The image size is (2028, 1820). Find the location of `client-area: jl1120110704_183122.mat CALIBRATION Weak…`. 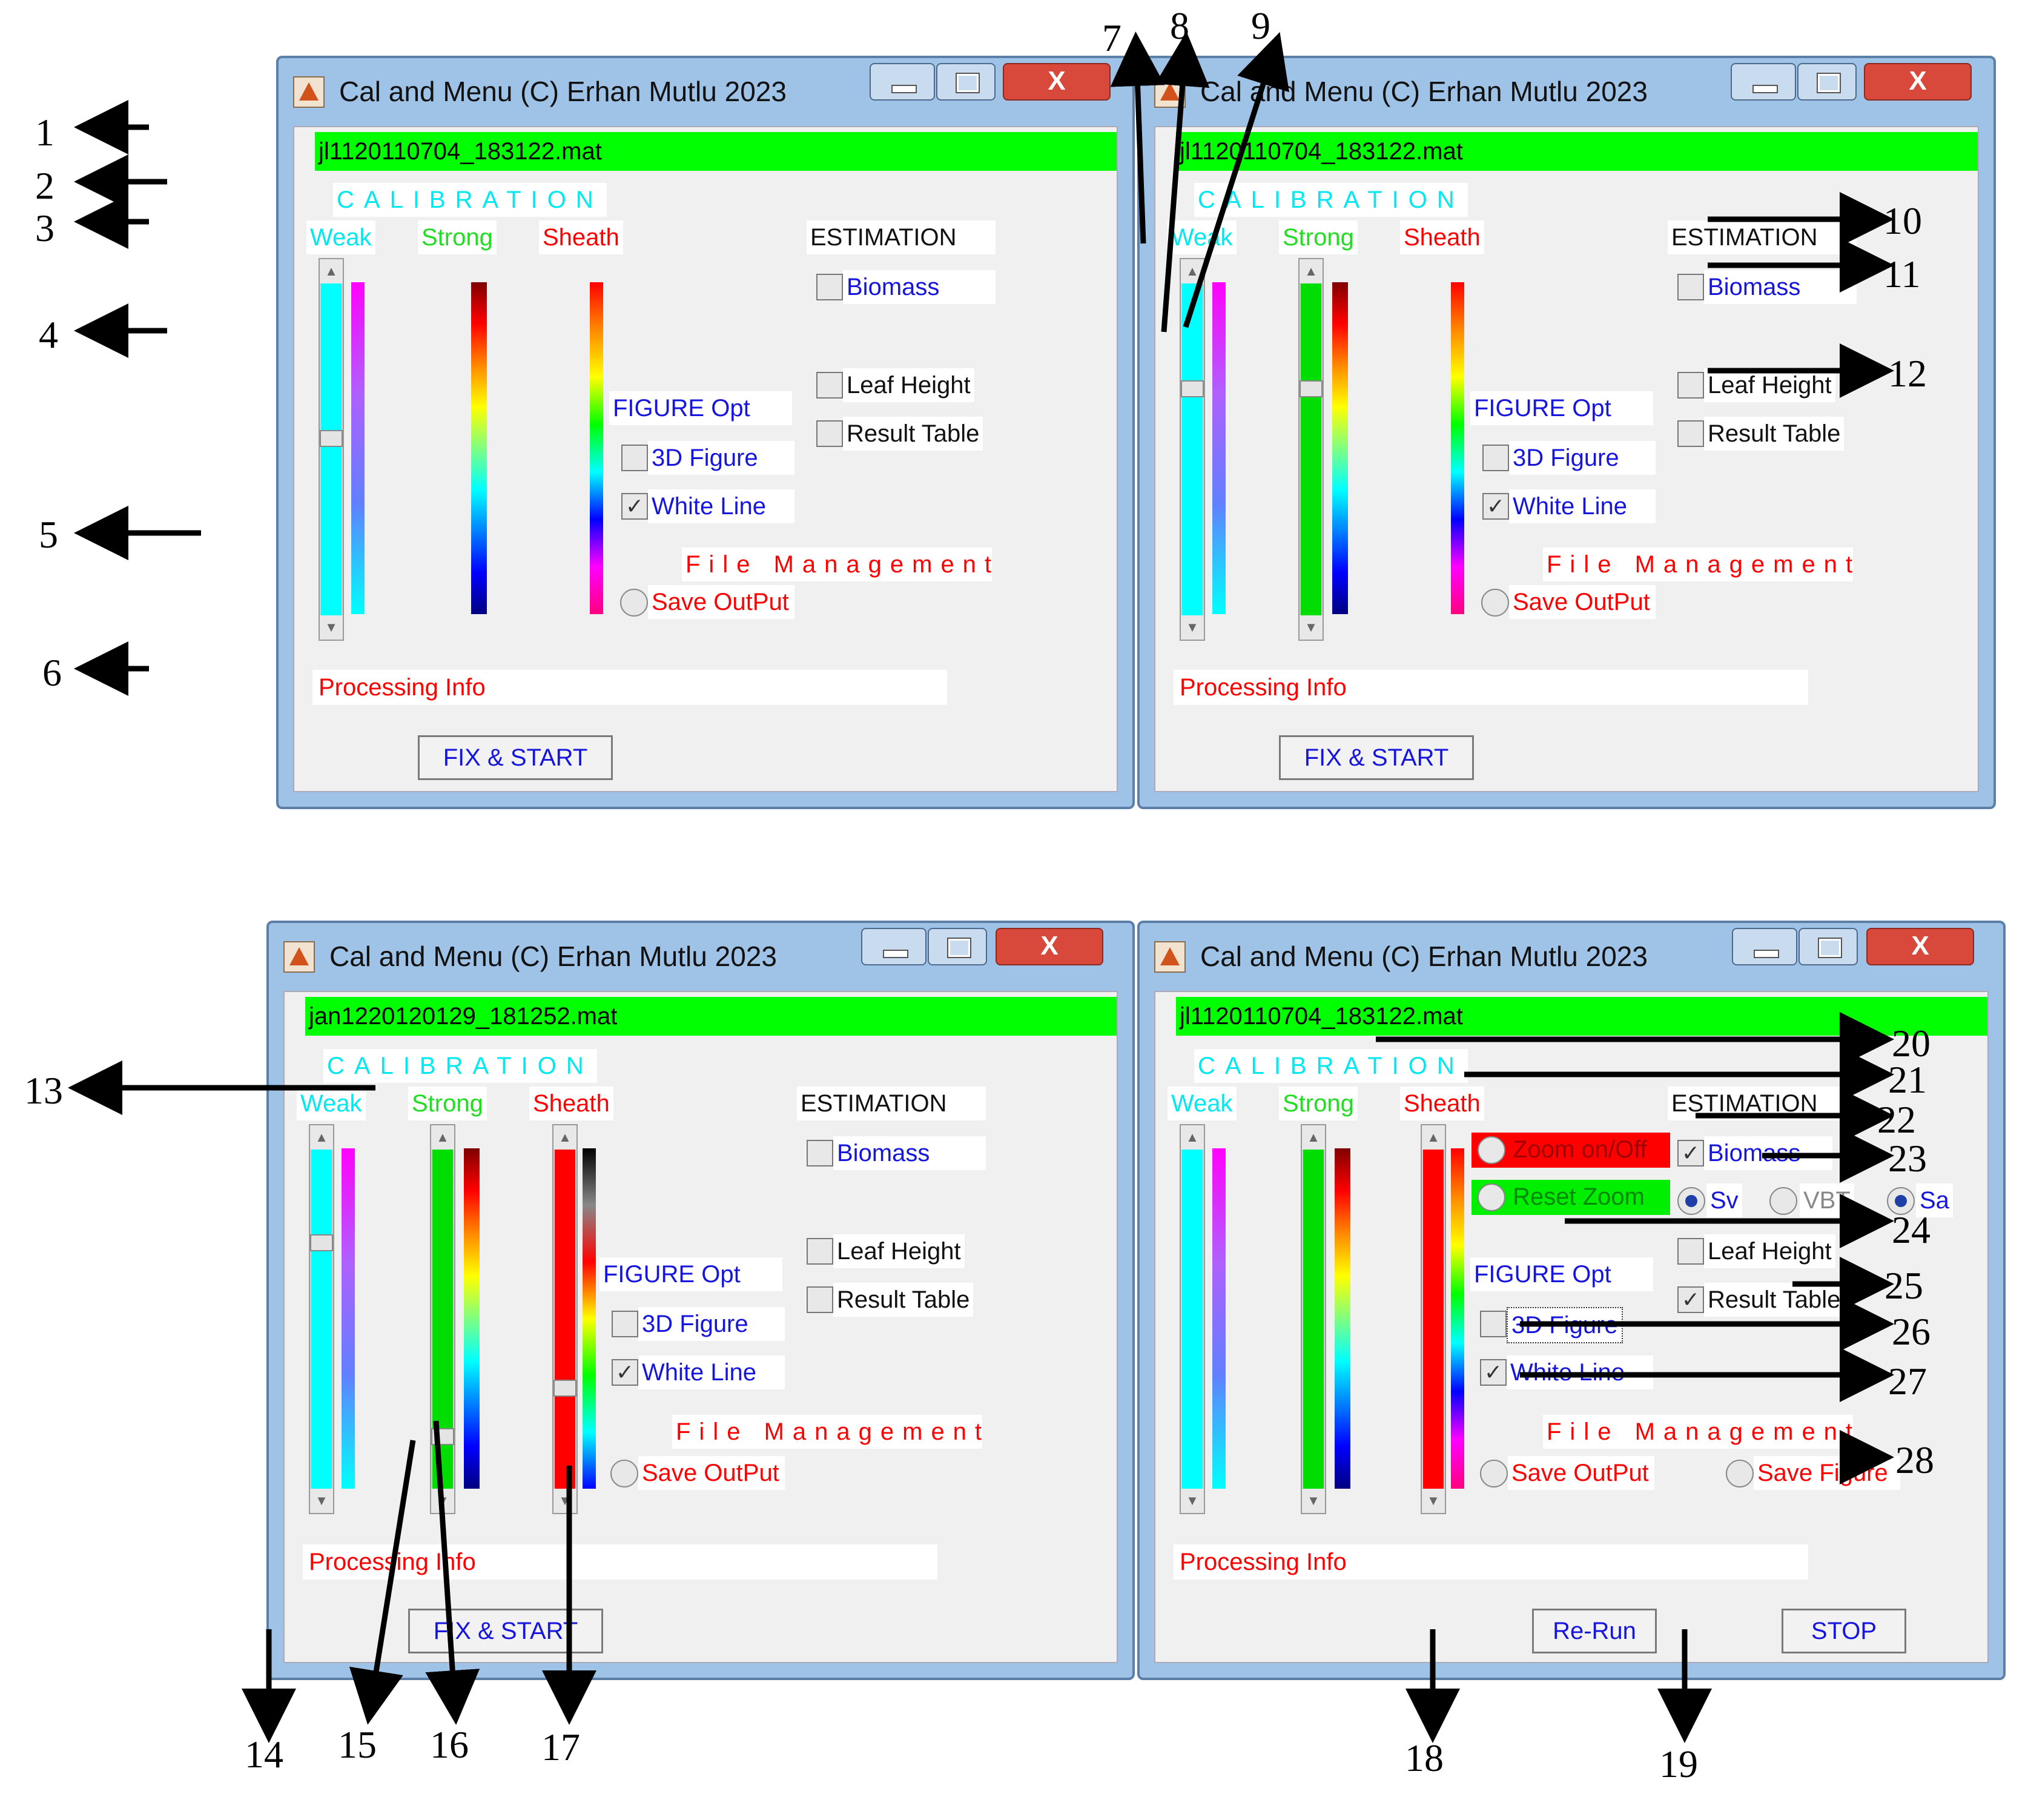

client-area: jl1120110704_183122.mat CALIBRATION Weak… is located at coordinates (705, 459).